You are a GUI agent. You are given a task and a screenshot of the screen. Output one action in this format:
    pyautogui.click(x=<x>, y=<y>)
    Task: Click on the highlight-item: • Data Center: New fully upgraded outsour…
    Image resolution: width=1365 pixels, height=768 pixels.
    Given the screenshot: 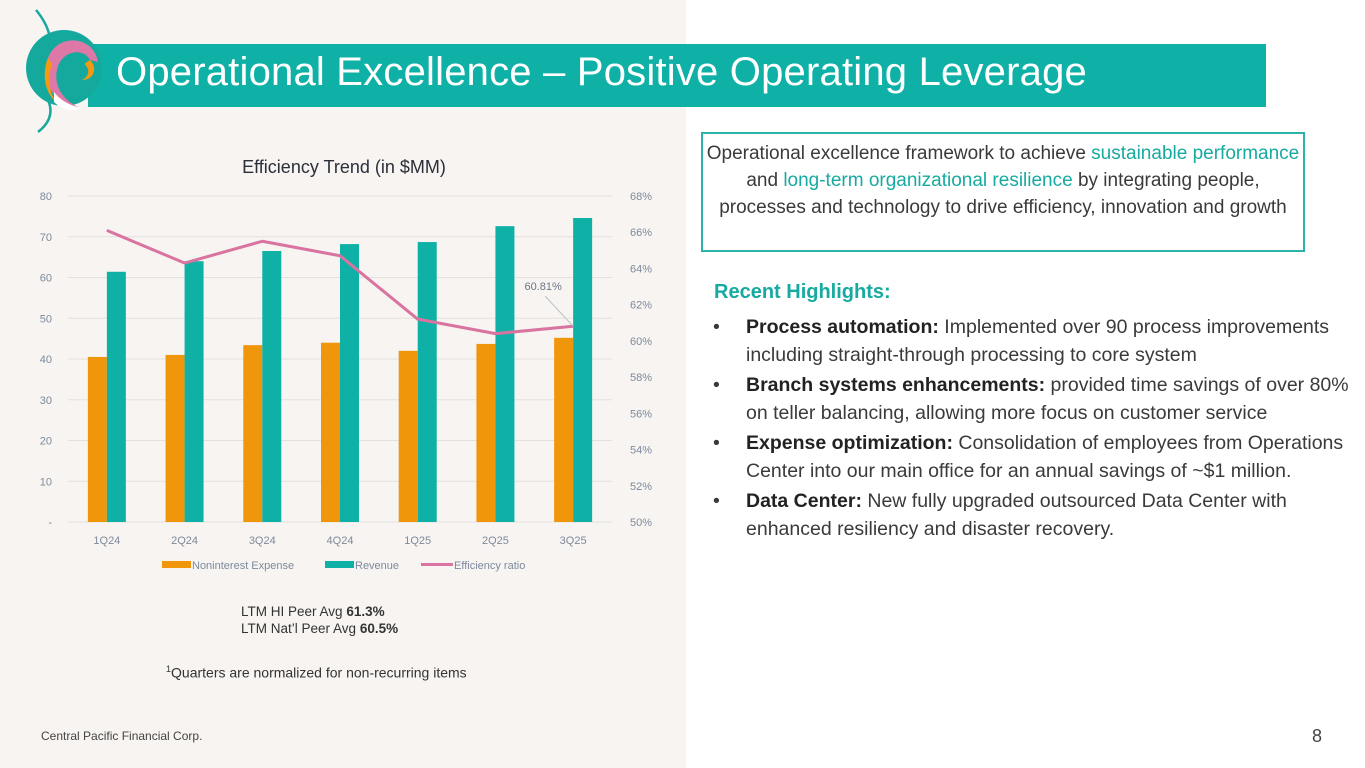 What is the action you would take?
    pyautogui.click(x=1033, y=515)
    